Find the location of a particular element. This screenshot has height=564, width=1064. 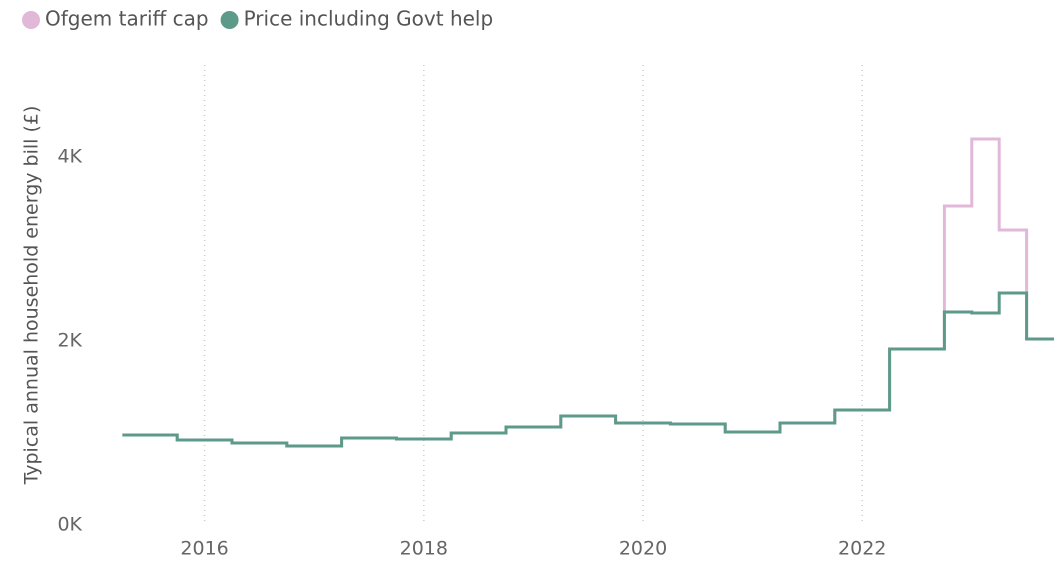

legend-label: Ofgem tariff cap is located at coordinates (127, 19).